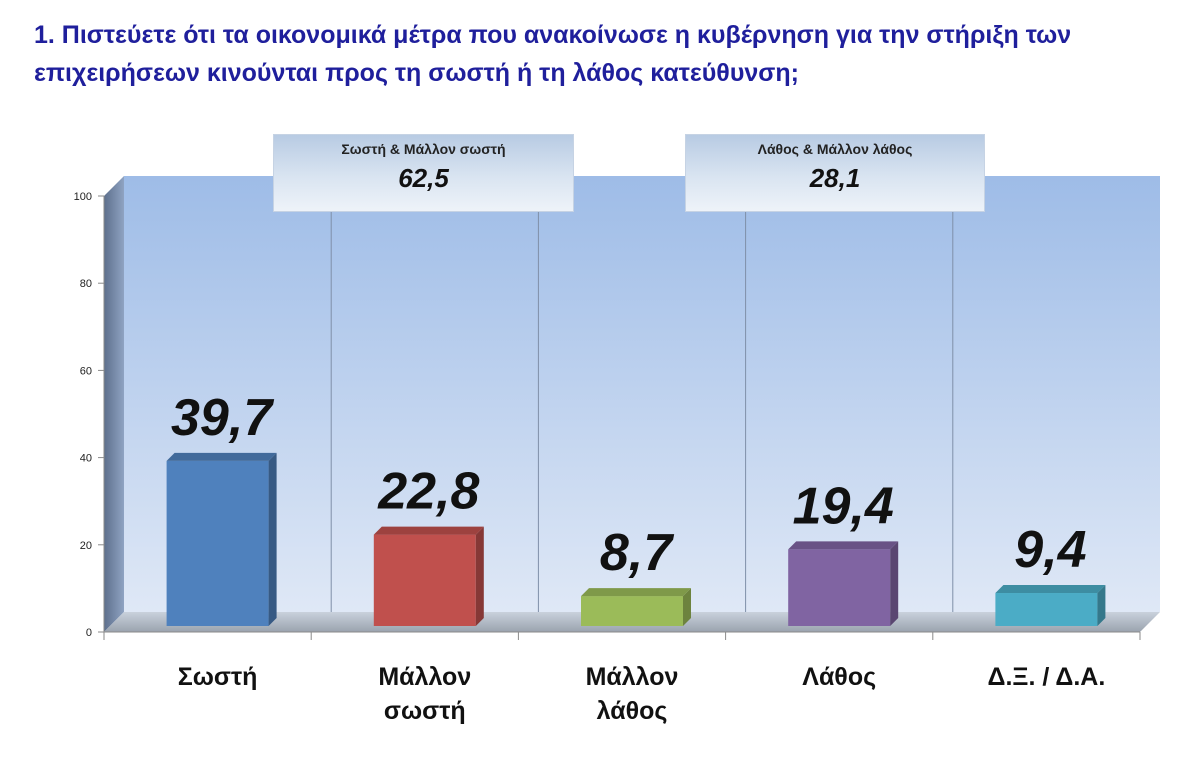 The width and height of the screenshot is (1198, 770). I want to click on summary-value-wrong: 28,1, so click(835, 178).